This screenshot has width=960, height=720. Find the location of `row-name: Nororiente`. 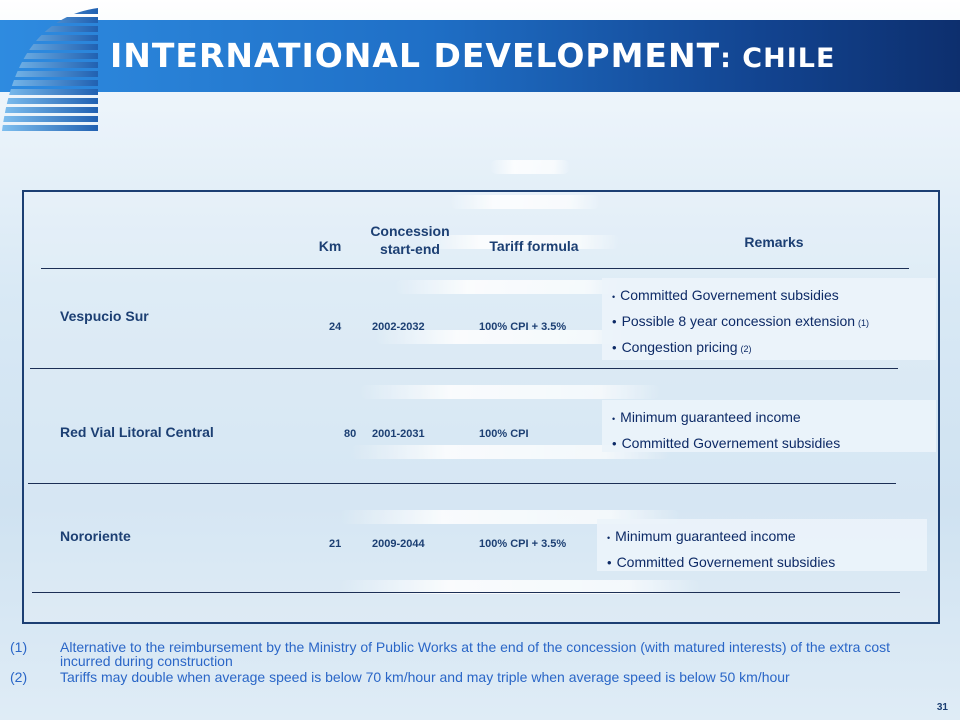

row-name: Nororiente is located at coordinates (95, 536).